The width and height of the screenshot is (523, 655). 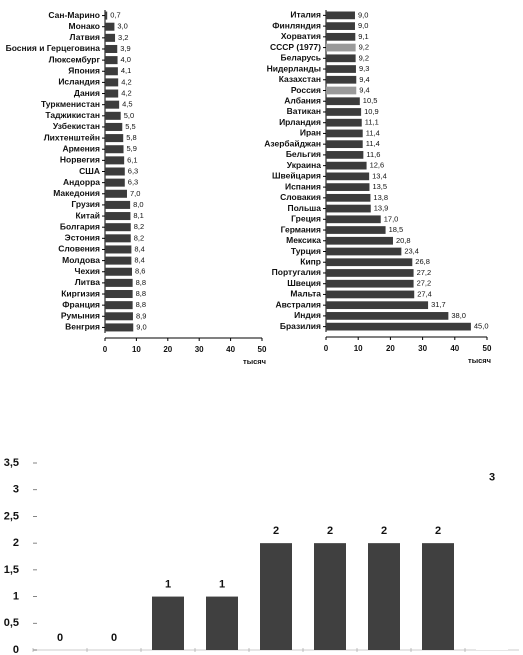 I want to click on value-label: 13,4, so click(x=379, y=175).